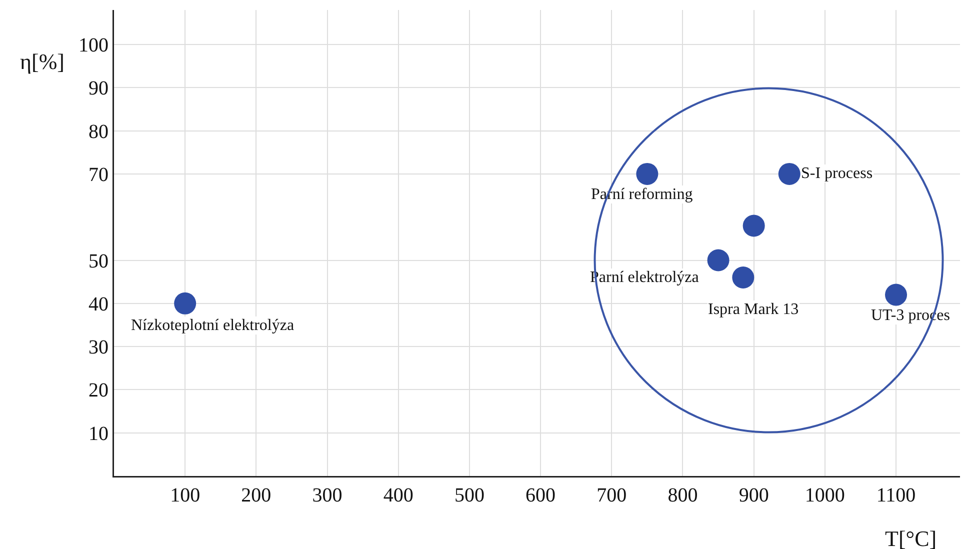  I want to click on x-tick-label: 400, so click(398, 495).